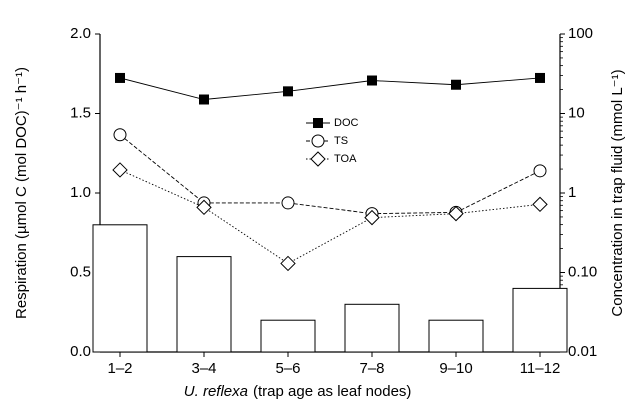 The height and width of the screenshot is (409, 637). I want to click on y2-tick-label: 10, so click(576, 112).